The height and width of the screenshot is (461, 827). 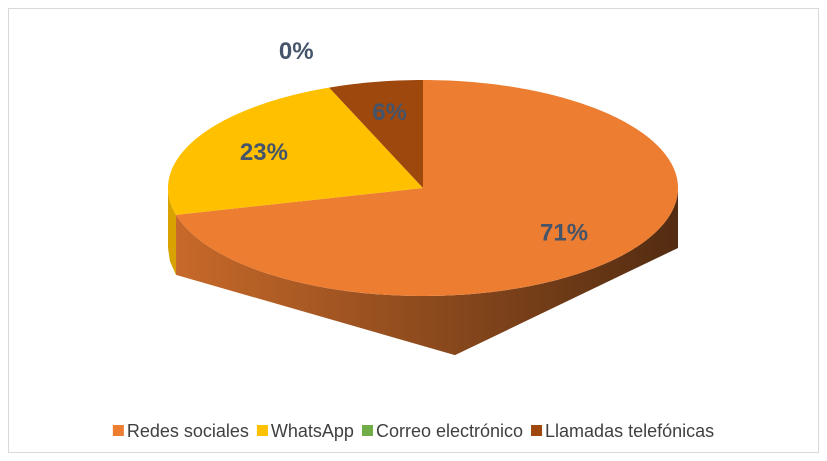 I want to click on legend-label: WhatsApp, so click(x=312, y=431).